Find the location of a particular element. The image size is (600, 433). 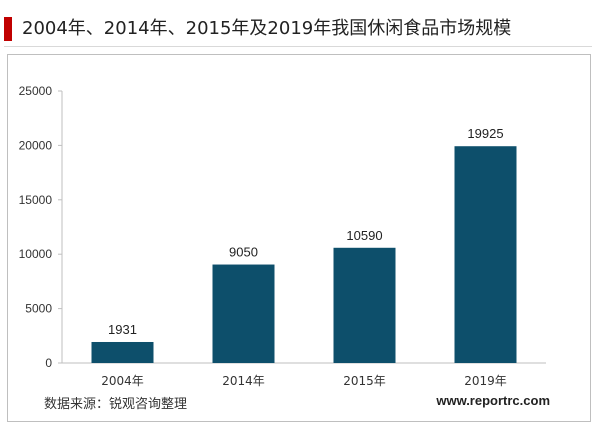

x-tick-label: 2004年 is located at coordinates (122, 381).